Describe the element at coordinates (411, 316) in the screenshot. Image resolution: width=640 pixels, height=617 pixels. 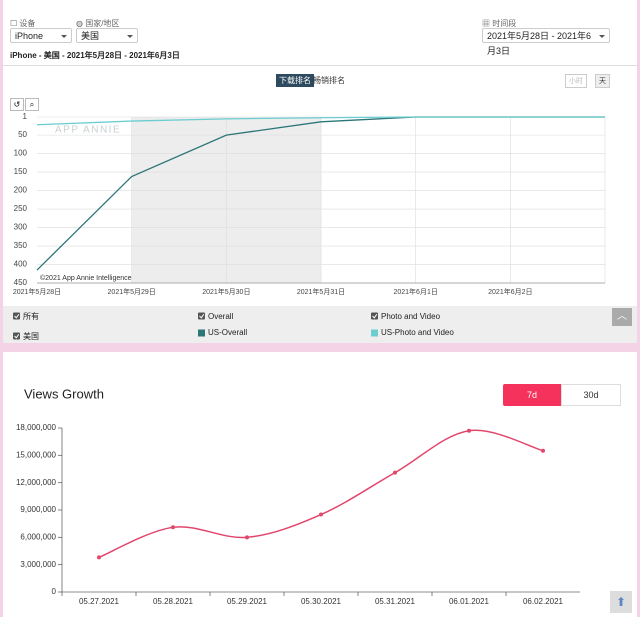
I see `filter-label: Photo and Video` at that location.